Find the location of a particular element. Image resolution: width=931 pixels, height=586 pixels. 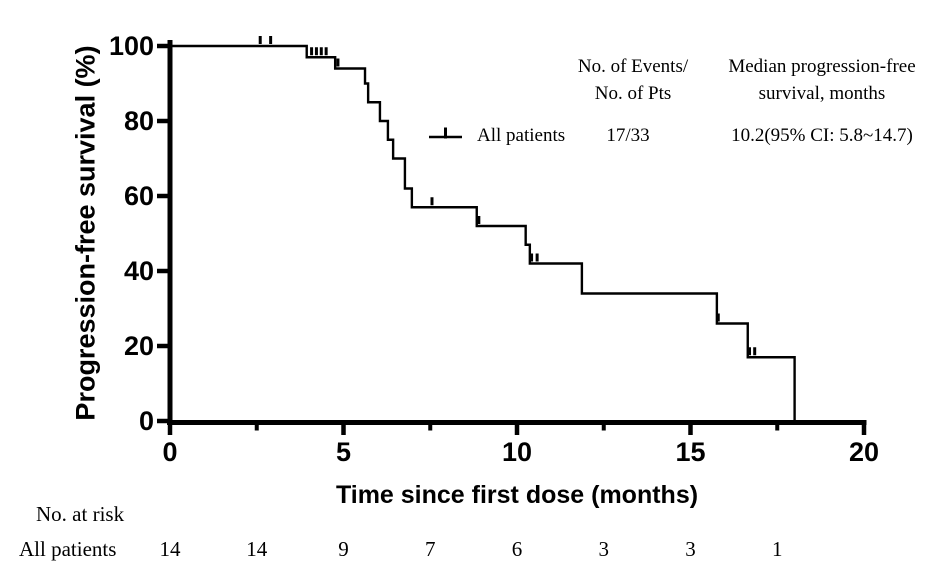

at-risk-value: 7 is located at coordinates (430, 549).